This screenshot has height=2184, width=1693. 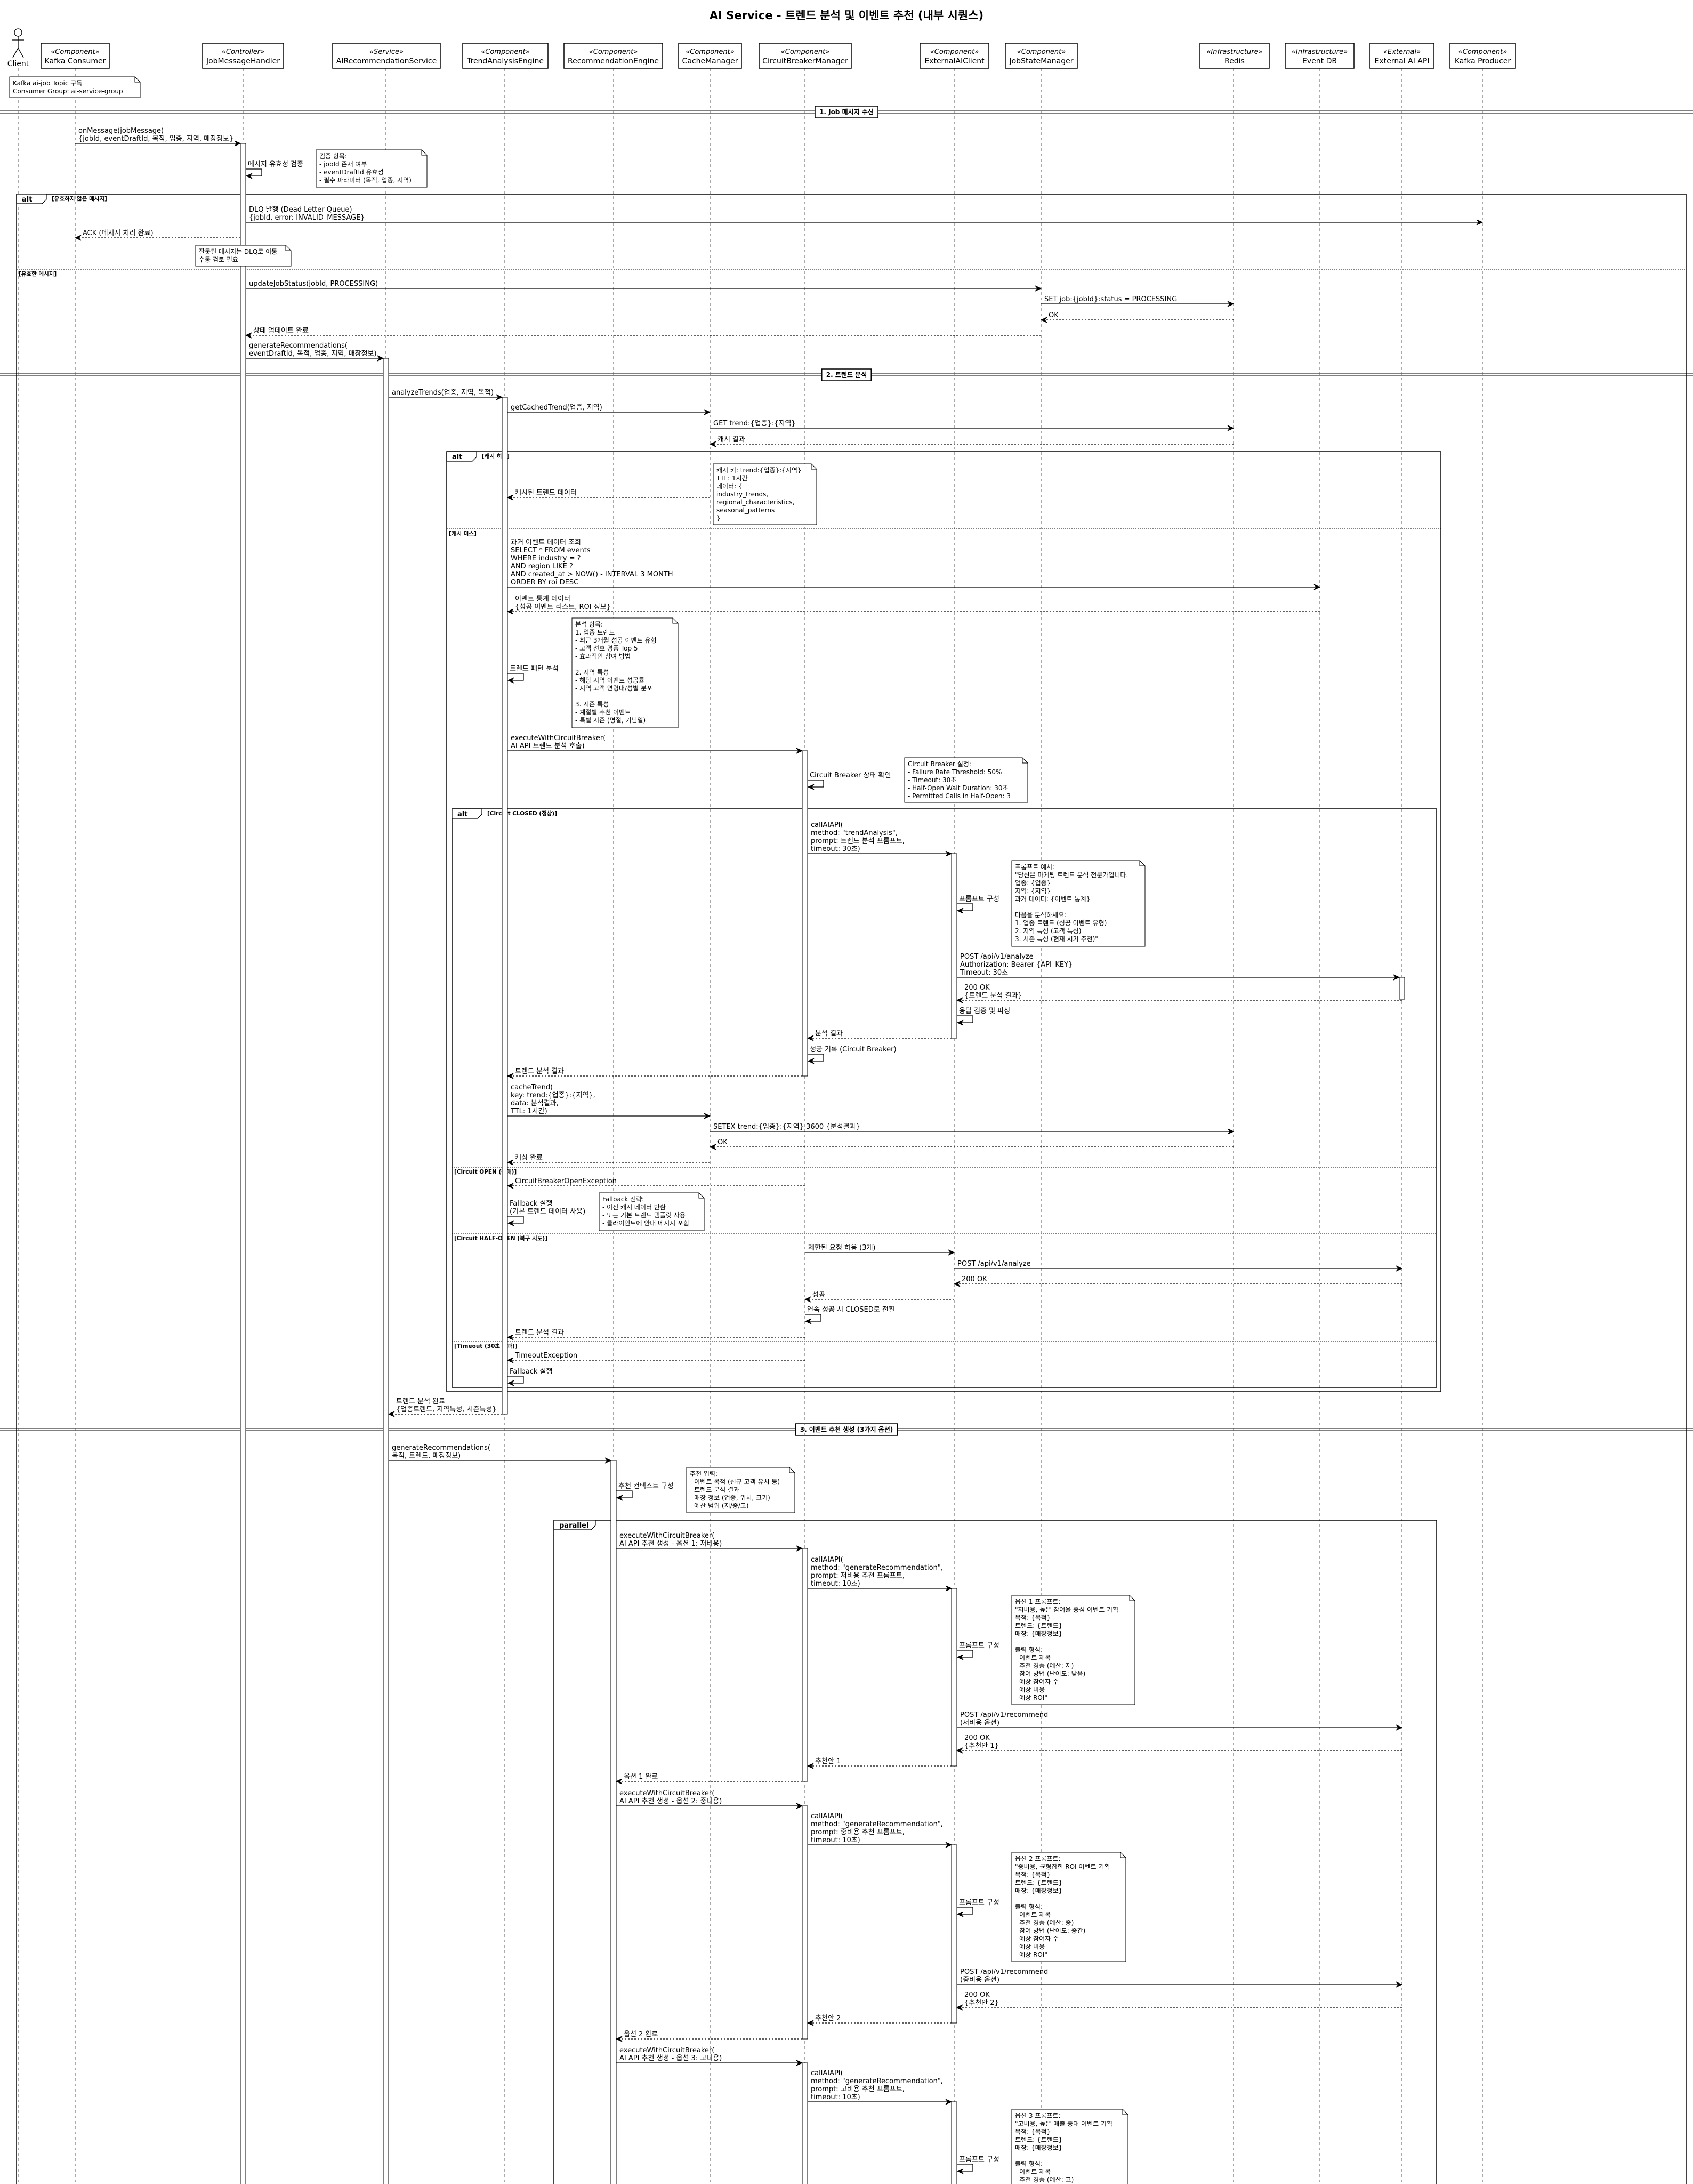 What do you see at coordinates (551, 551) in the screenshot?
I see `message-label: SELECT * FROM events` at bounding box center [551, 551].